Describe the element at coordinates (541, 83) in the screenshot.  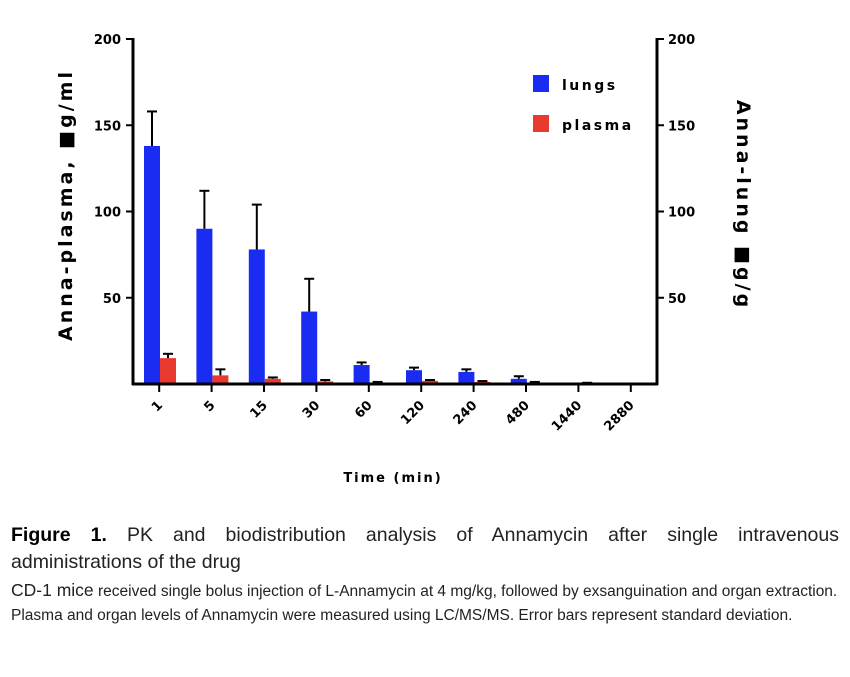
I see `legend-swatch-lungs` at that location.